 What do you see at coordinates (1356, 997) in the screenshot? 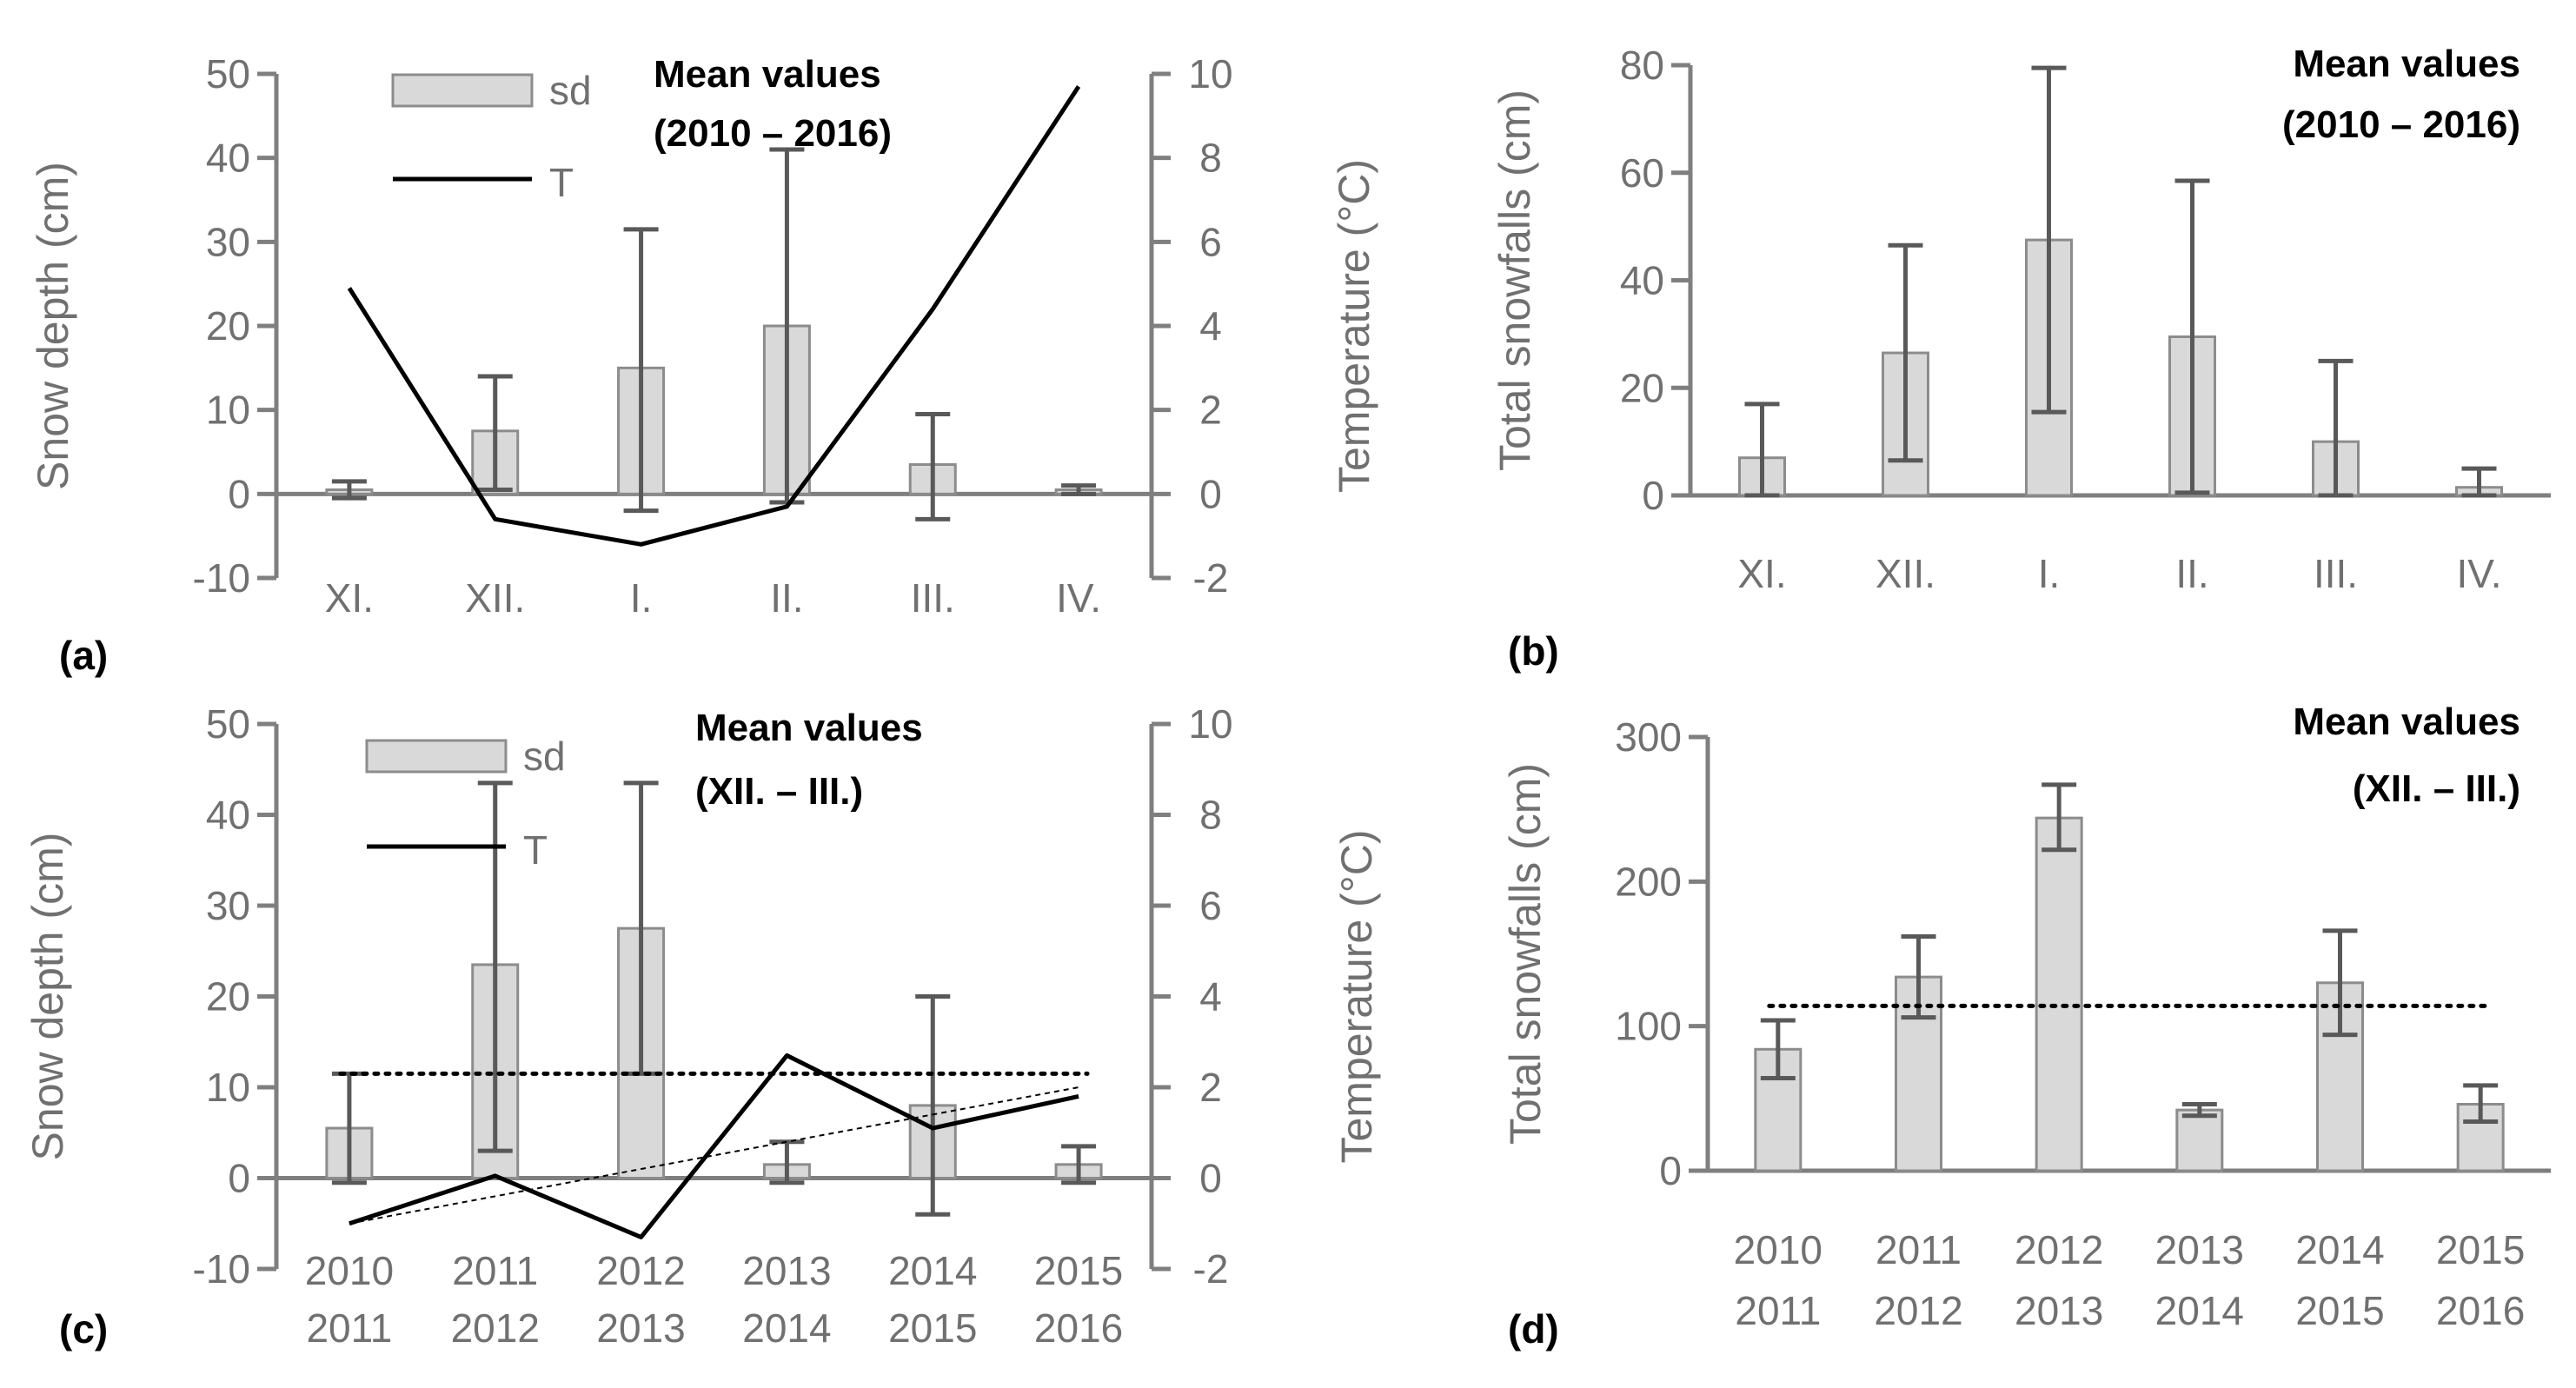
I see `y2-axis-title: Temperature (°C)` at bounding box center [1356, 997].